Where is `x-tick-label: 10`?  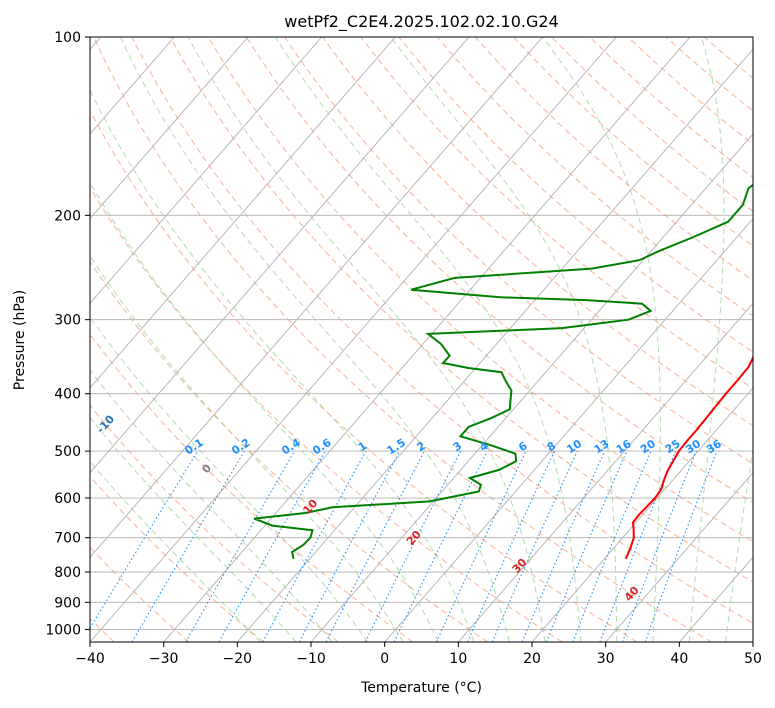 x-tick-label: 10 is located at coordinates (458, 659).